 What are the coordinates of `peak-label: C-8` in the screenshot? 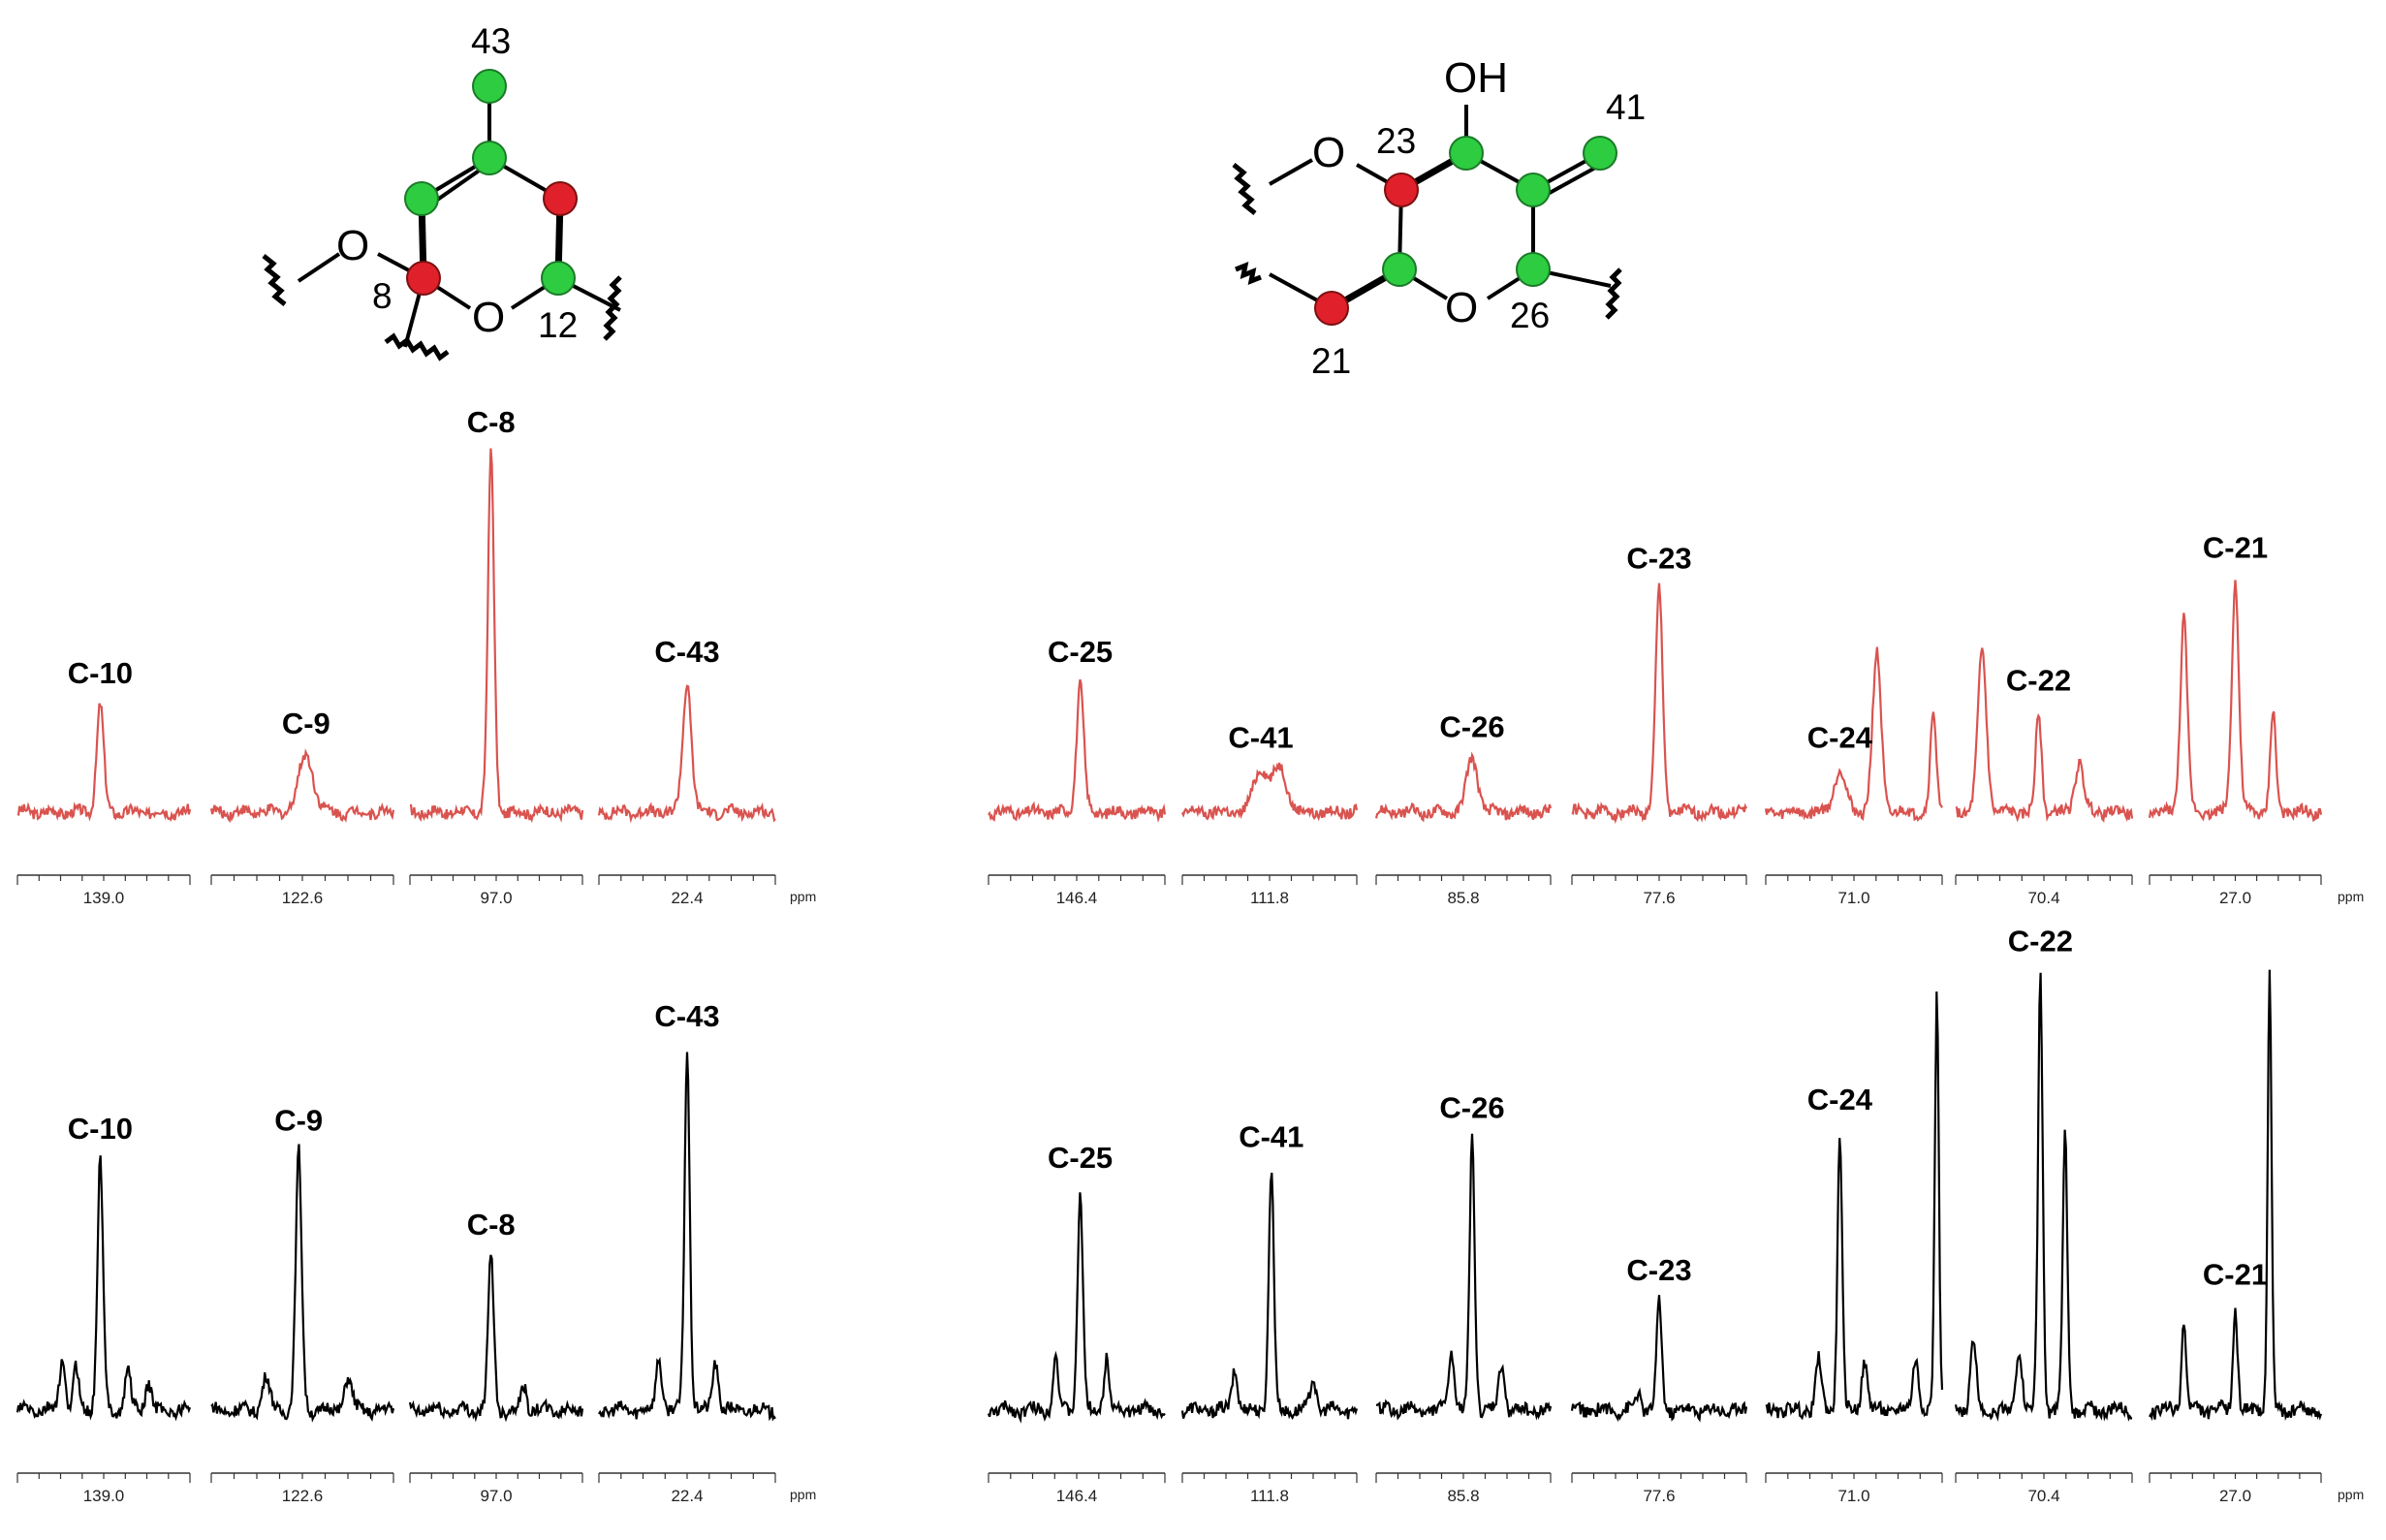 It's located at (492, 422).